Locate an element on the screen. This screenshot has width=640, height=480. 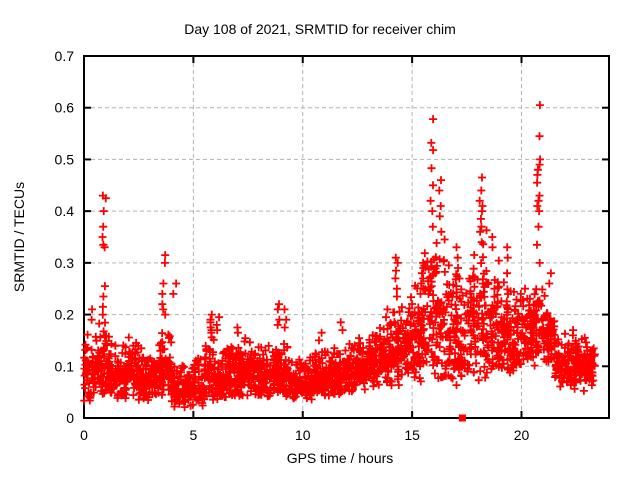
y-axis-label: SRMTID / TECUs is located at coordinates (19, 237).